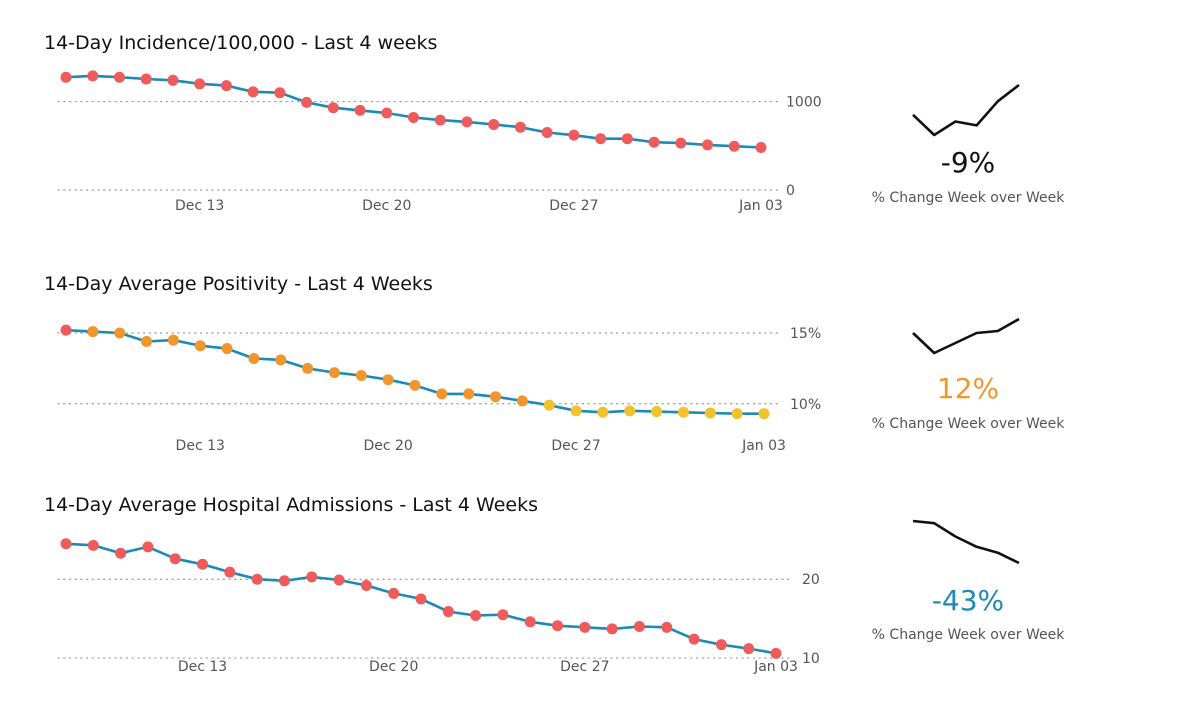 The image size is (1200, 704). What do you see at coordinates (438, 606) in the screenshot?
I see `admissions-line-chart: 10 20 Dec 13 Dec 20 Dec 27 Jan 03` at bounding box center [438, 606].